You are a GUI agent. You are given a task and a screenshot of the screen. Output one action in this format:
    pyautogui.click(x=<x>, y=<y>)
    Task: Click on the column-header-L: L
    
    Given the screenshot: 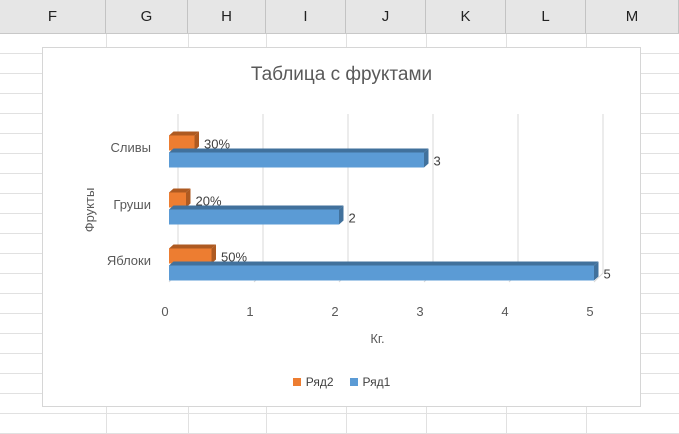 What is the action you would take?
    pyautogui.click(x=546, y=16)
    